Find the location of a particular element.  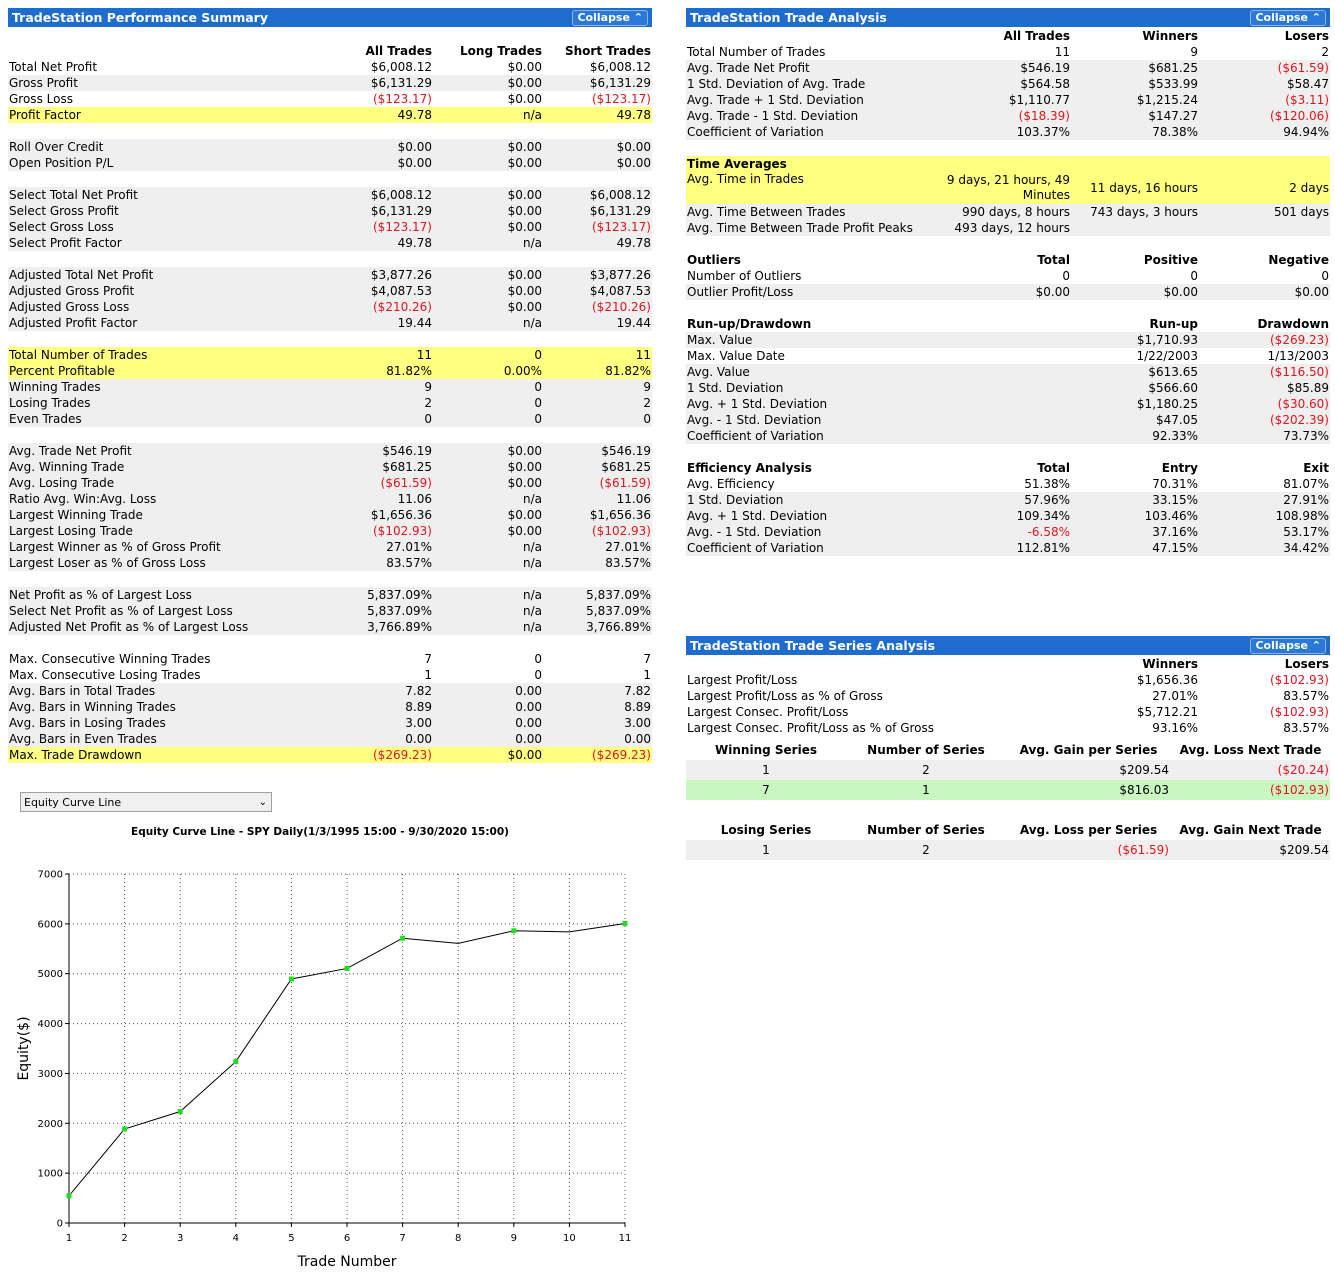

cell-value: 8.89 is located at coordinates (597, 707).